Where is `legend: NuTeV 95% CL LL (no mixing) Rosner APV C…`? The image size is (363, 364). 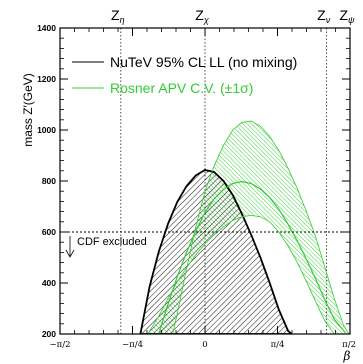 legend: NuTeV 95% CL LL (no mixing) Rosner APV C… is located at coordinates (184, 75).